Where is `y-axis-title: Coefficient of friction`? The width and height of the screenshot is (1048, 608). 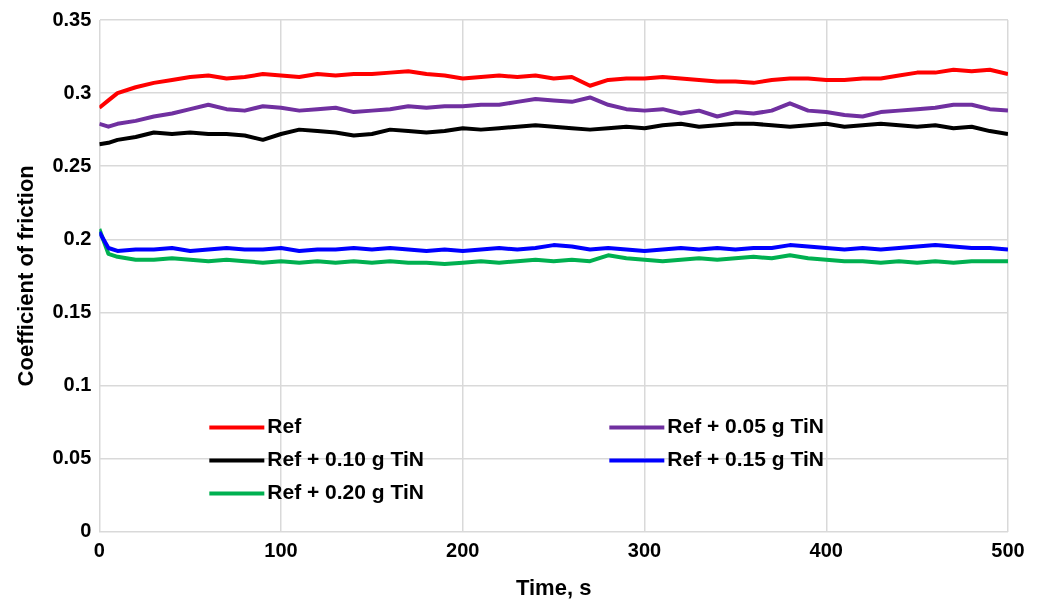 y-axis-title: Coefficient of friction is located at coordinates (26, 276).